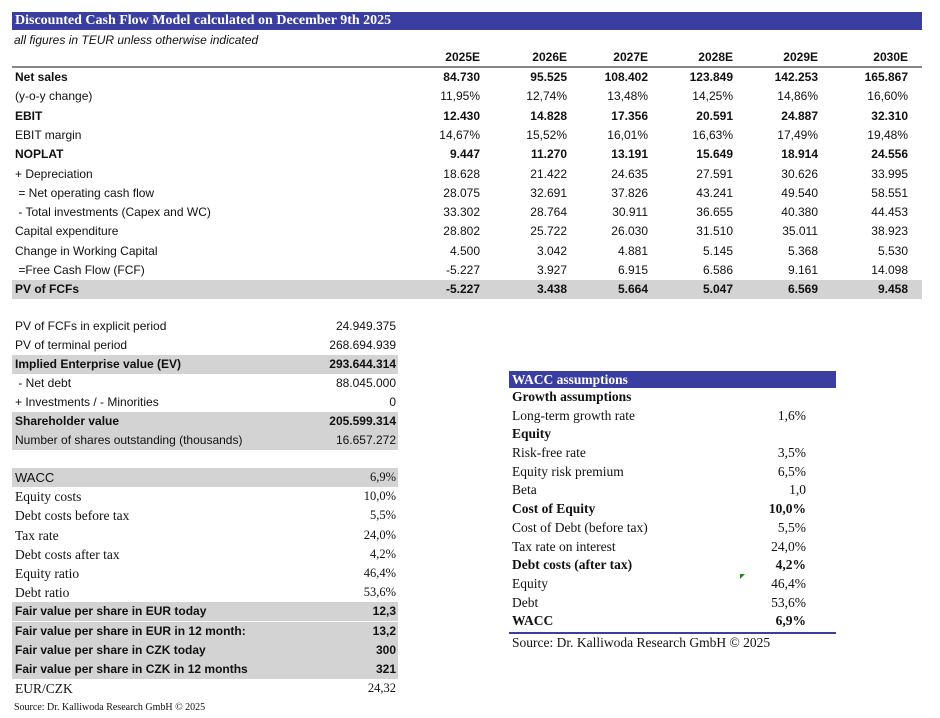  Describe the element at coordinates (362, 364) in the screenshot. I see `cell-value: 293.644.314` at that location.